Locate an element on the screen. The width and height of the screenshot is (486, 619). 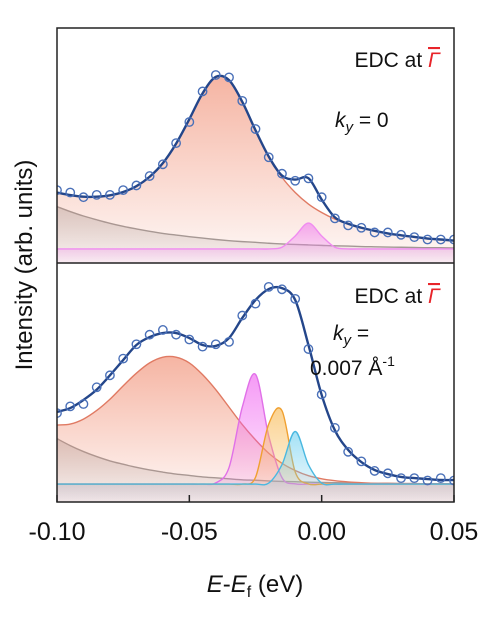
component-area is located at coordinates (255, 243).